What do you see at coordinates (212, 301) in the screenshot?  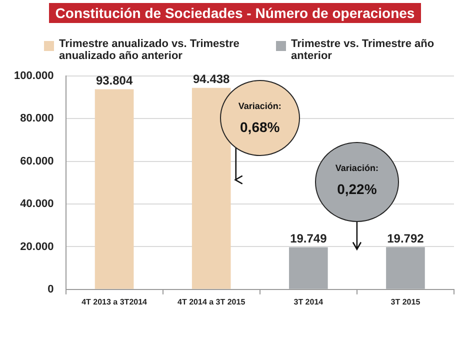 I see `x-tick-label: 4T 2014 a 3T 2015` at bounding box center [212, 301].